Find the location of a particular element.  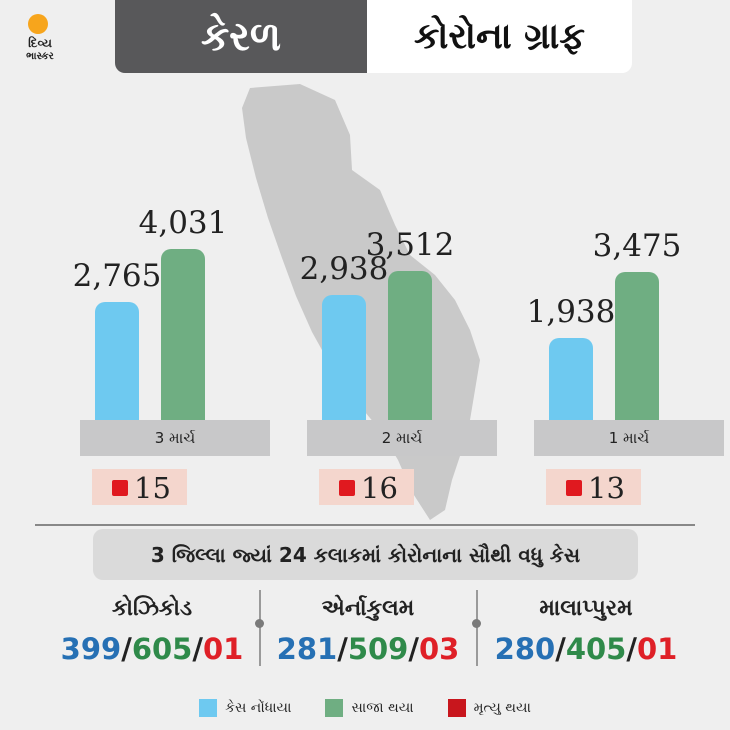

legend-item-cases: કેસ નોંધાયા is located at coordinates (245, 708).